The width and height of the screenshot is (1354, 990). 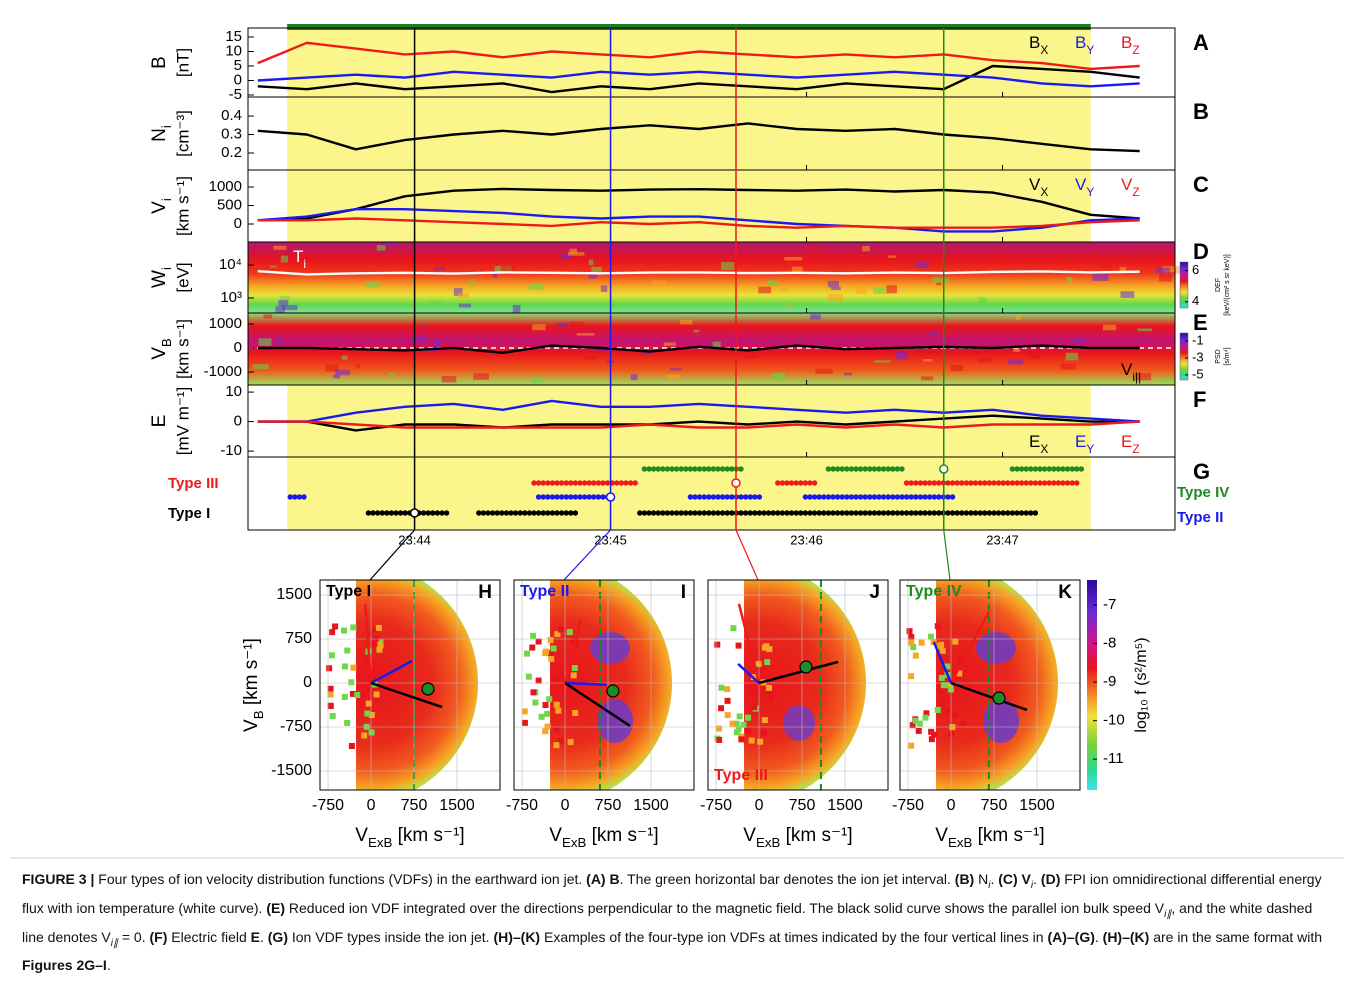 What do you see at coordinates (428, 689) in the screenshot?
I see `peak-marker` at bounding box center [428, 689].